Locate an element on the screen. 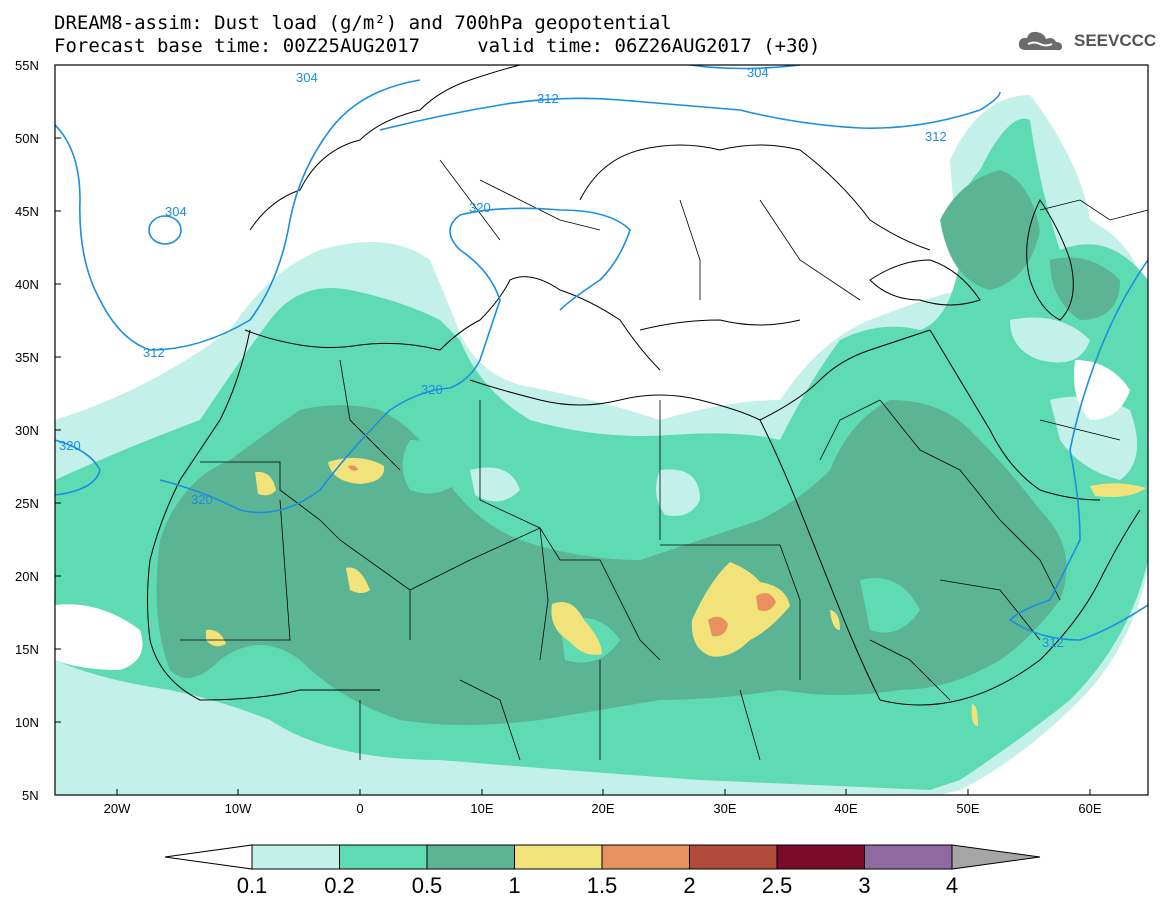 The width and height of the screenshot is (1165, 907). dust-band-1-a is located at coordinates (356, 470).